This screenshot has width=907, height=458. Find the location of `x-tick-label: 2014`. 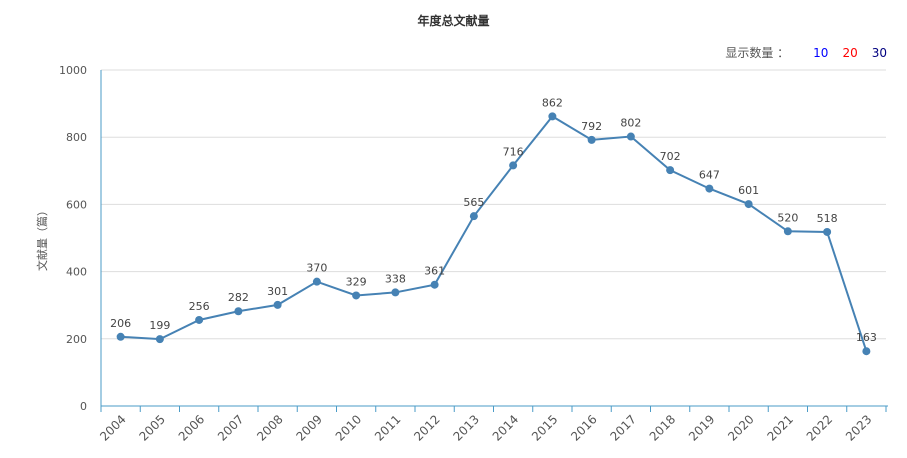

x-tick-label: 2014 is located at coordinates (505, 427).